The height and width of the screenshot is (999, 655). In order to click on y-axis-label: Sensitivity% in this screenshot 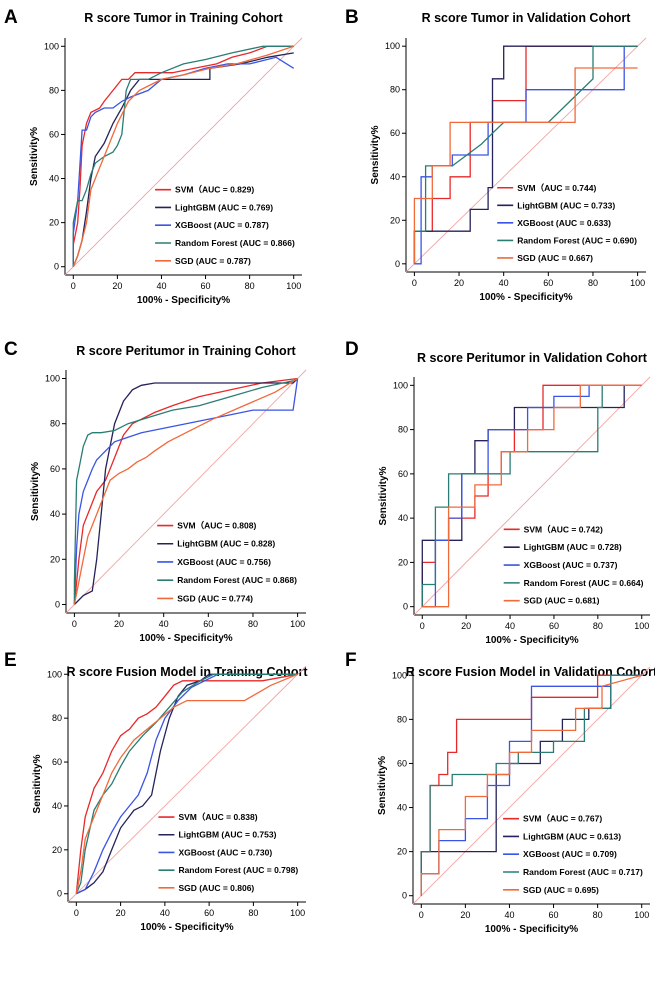, I will do `click(37, 783)`.